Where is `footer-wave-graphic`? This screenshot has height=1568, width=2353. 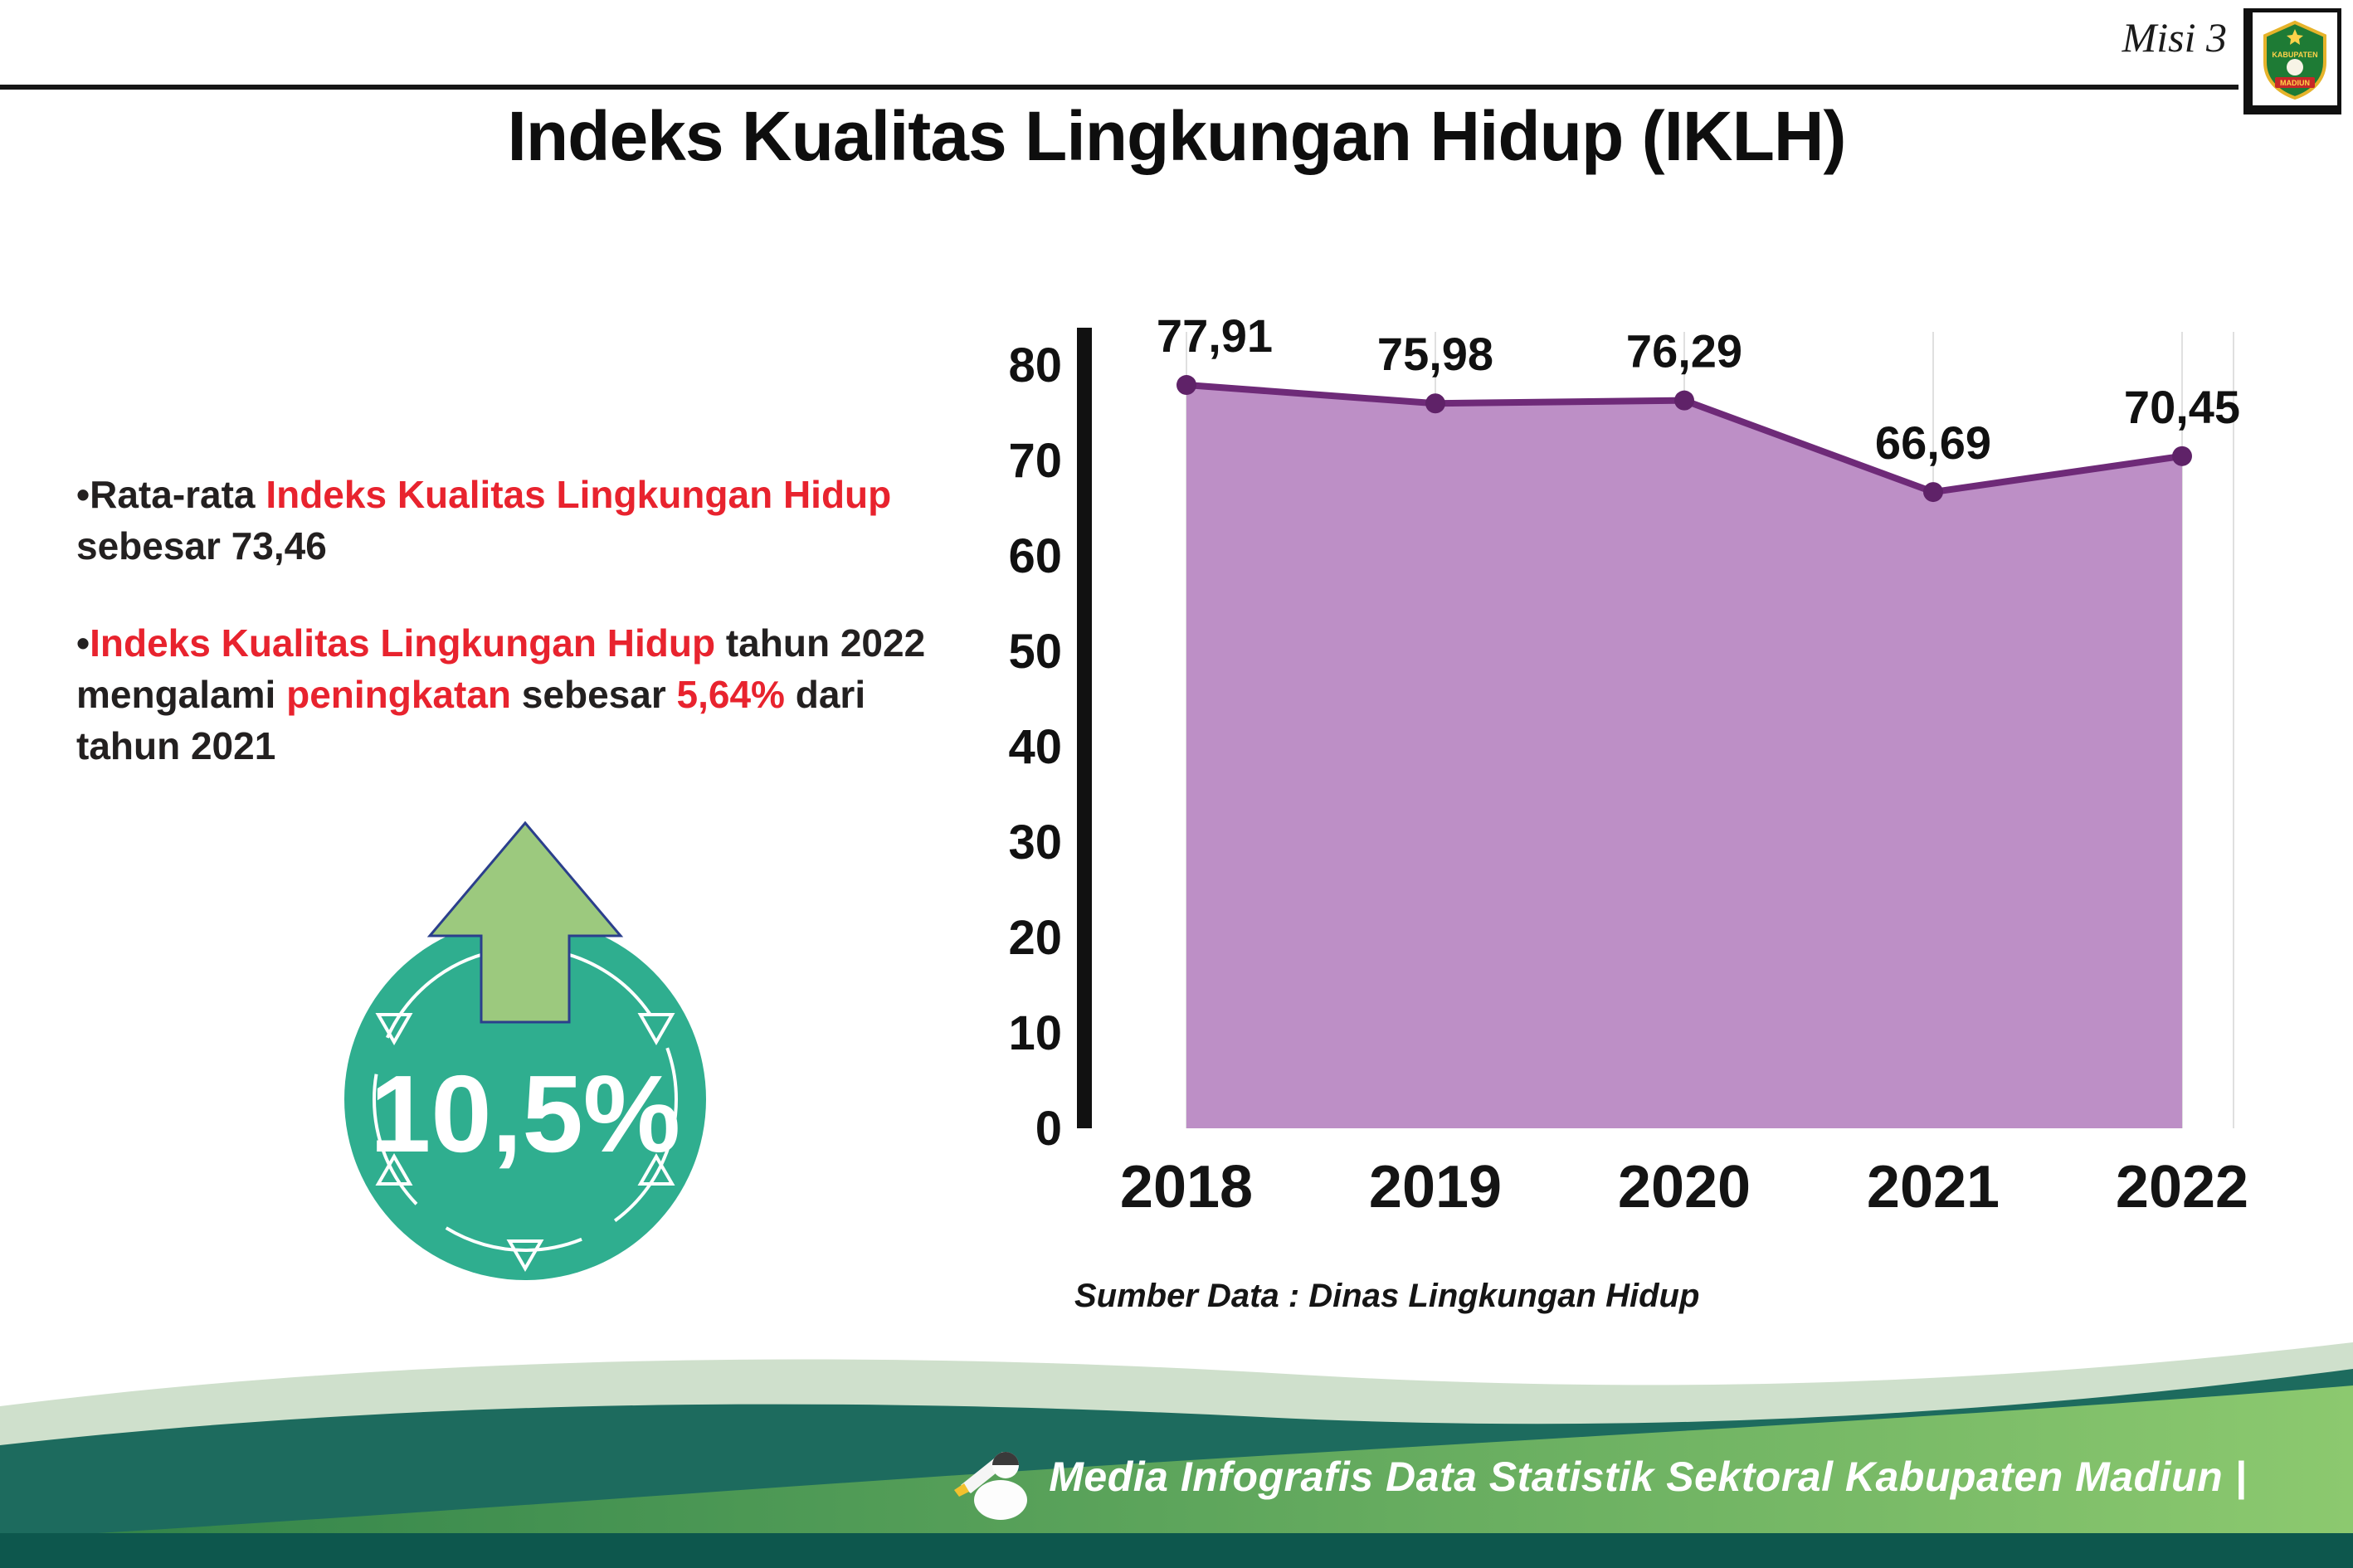 footer-wave-graphic is located at coordinates (1176, 1455).